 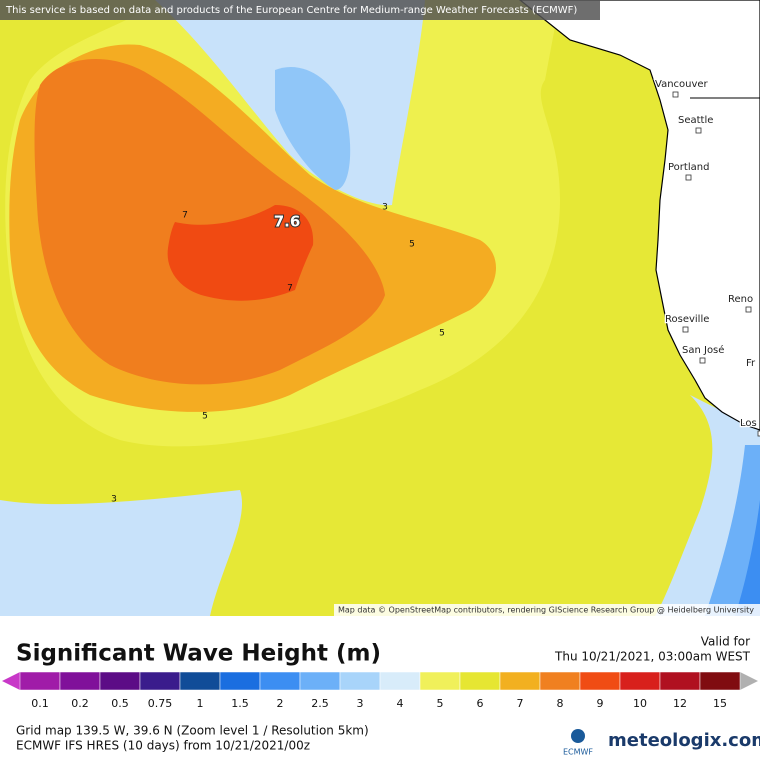 What do you see at coordinates (198, 654) in the screenshot?
I see `title: Significant Wave Height (m)` at bounding box center [198, 654].